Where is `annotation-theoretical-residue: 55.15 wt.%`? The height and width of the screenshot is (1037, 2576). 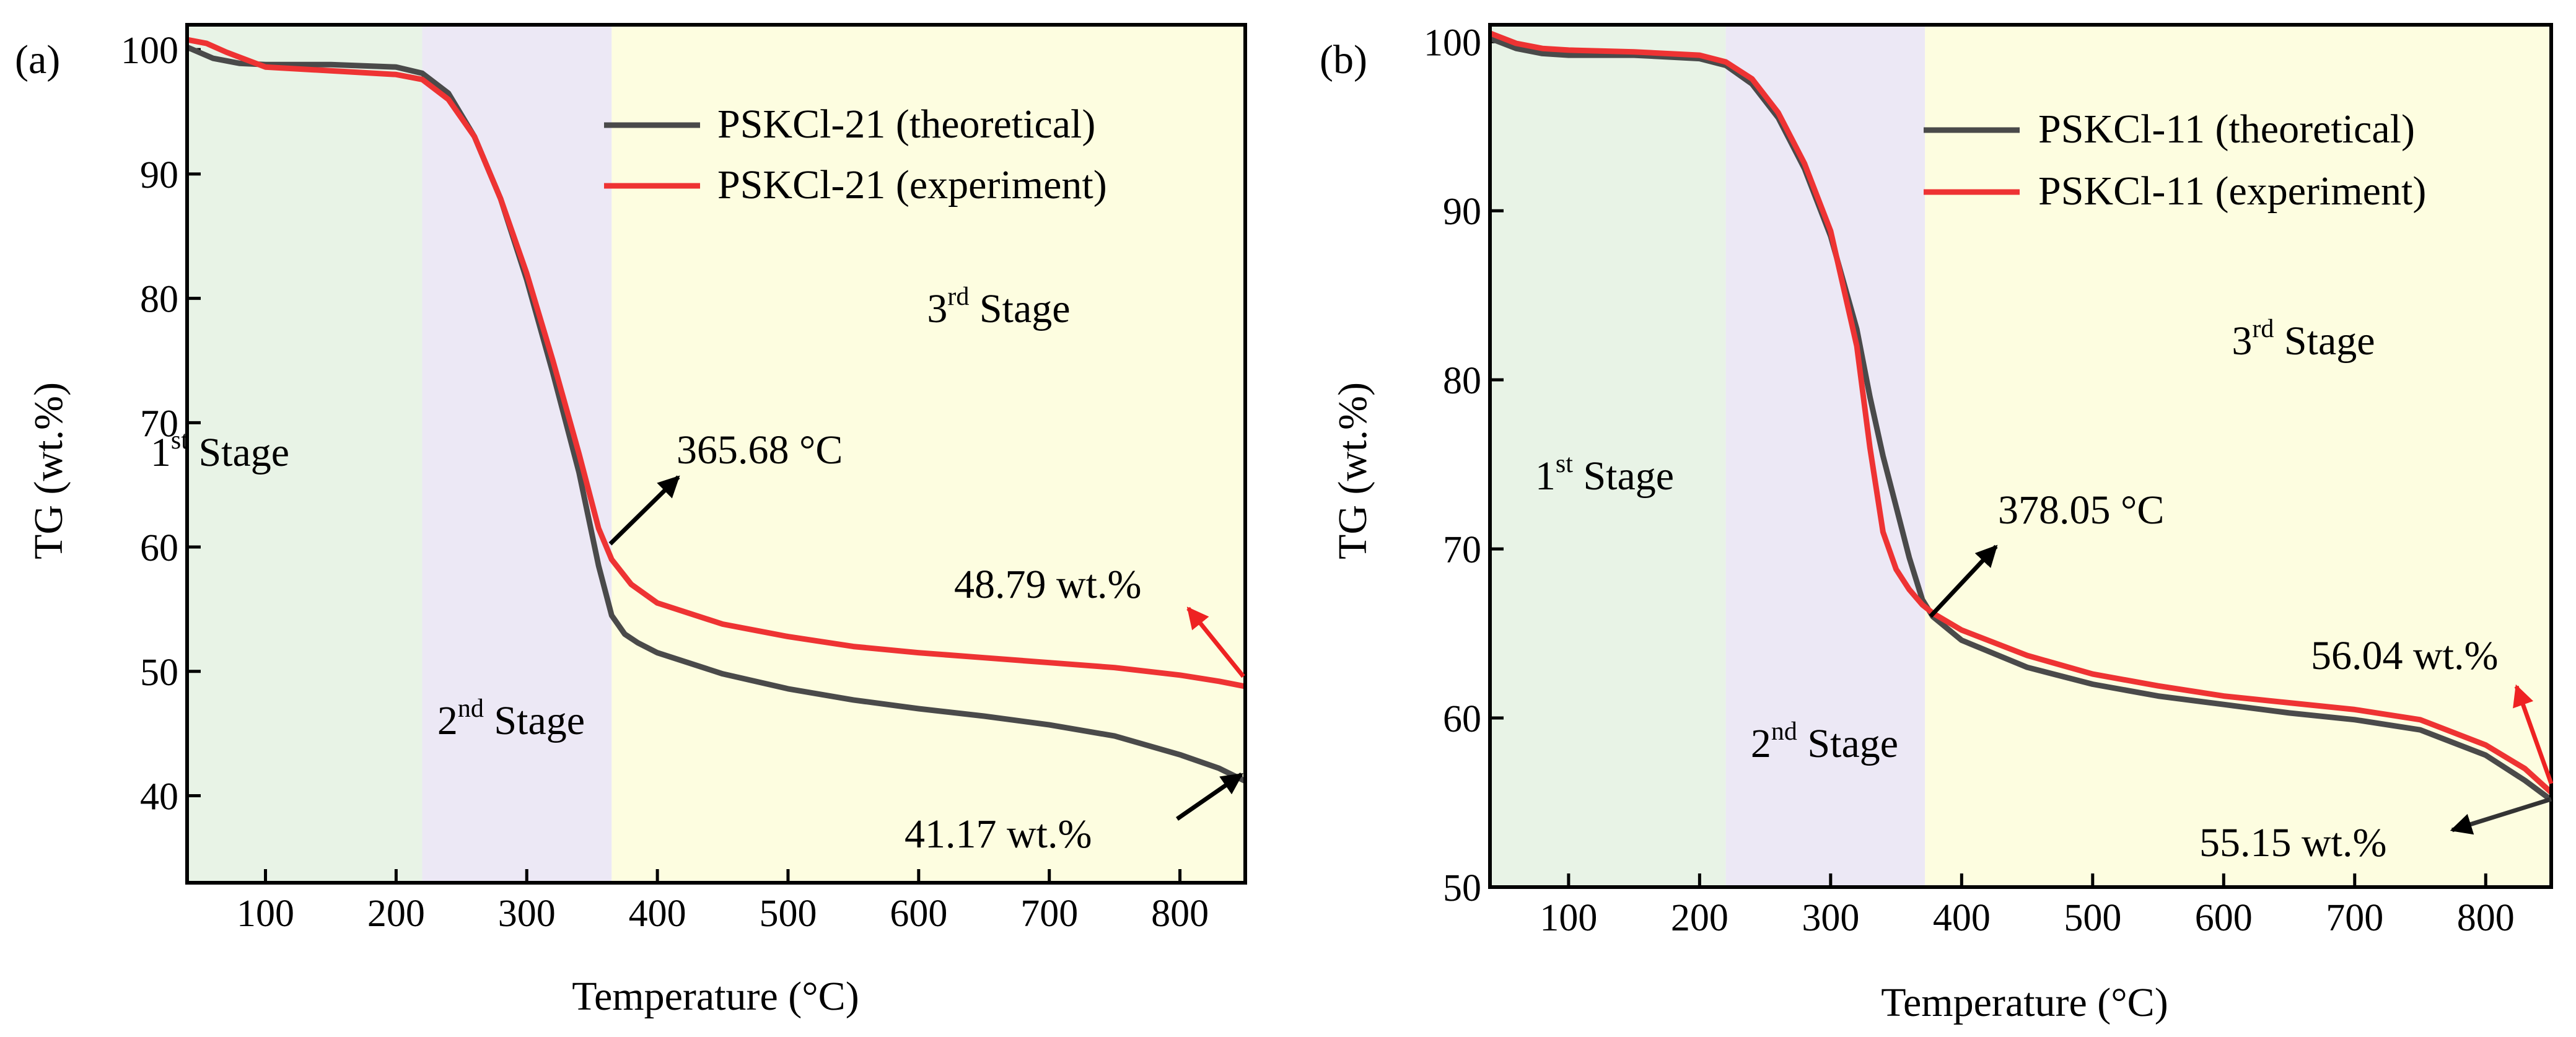 annotation-theoretical-residue: 55.15 wt.% is located at coordinates (2292, 843).